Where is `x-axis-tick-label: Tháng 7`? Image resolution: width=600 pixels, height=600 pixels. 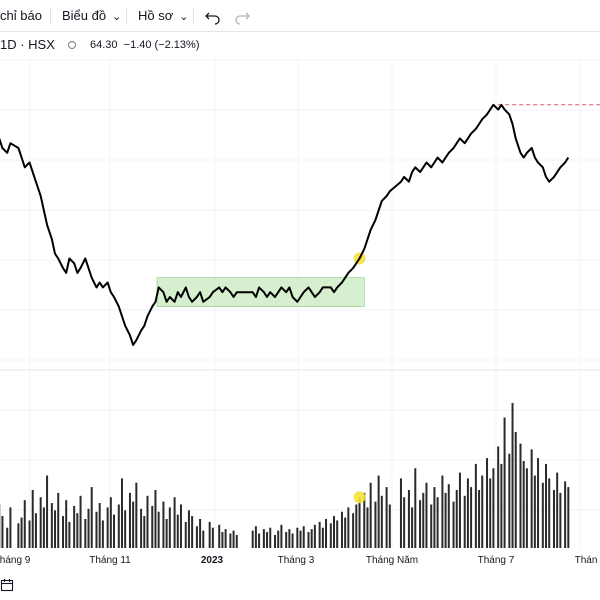 x-axis-tick-label: Tháng 7 is located at coordinates (496, 560).